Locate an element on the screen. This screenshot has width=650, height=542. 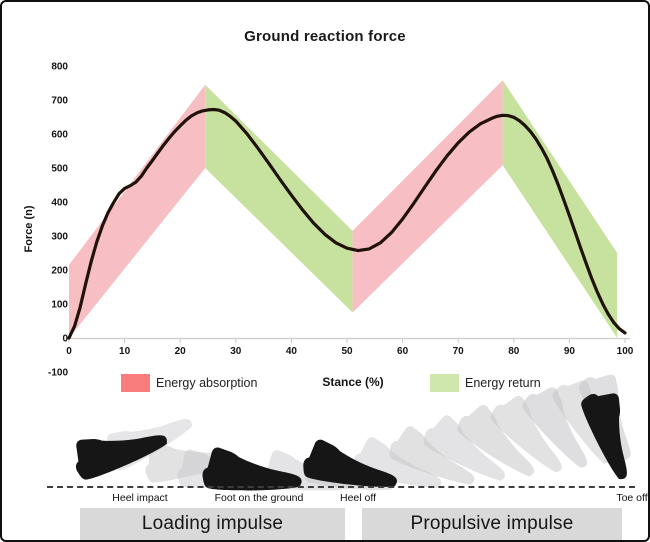
y-tick-label: 100 is located at coordinates (59, 305).